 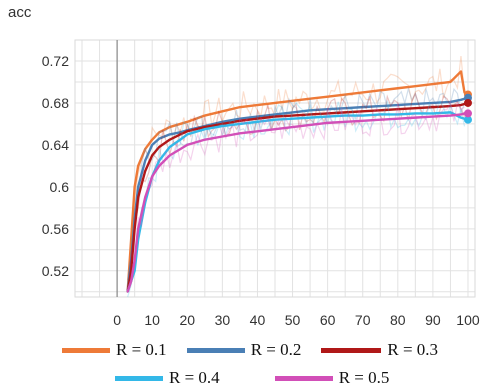 I want to click on y-tick-label: 0.72, so click(x=55, y=61).